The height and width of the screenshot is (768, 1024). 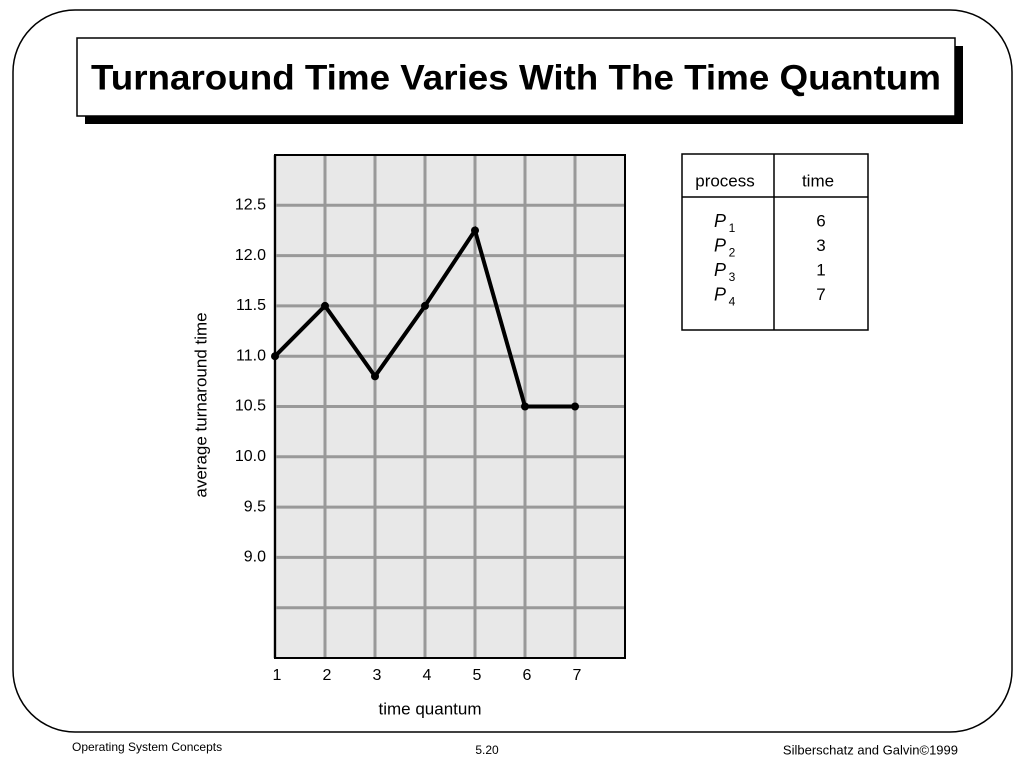 What do you see at coordinates (870, 749) in the screenshot?
I see `footer-right: Silberschatz and Galvin©1999` at bounding box center [870, 749].